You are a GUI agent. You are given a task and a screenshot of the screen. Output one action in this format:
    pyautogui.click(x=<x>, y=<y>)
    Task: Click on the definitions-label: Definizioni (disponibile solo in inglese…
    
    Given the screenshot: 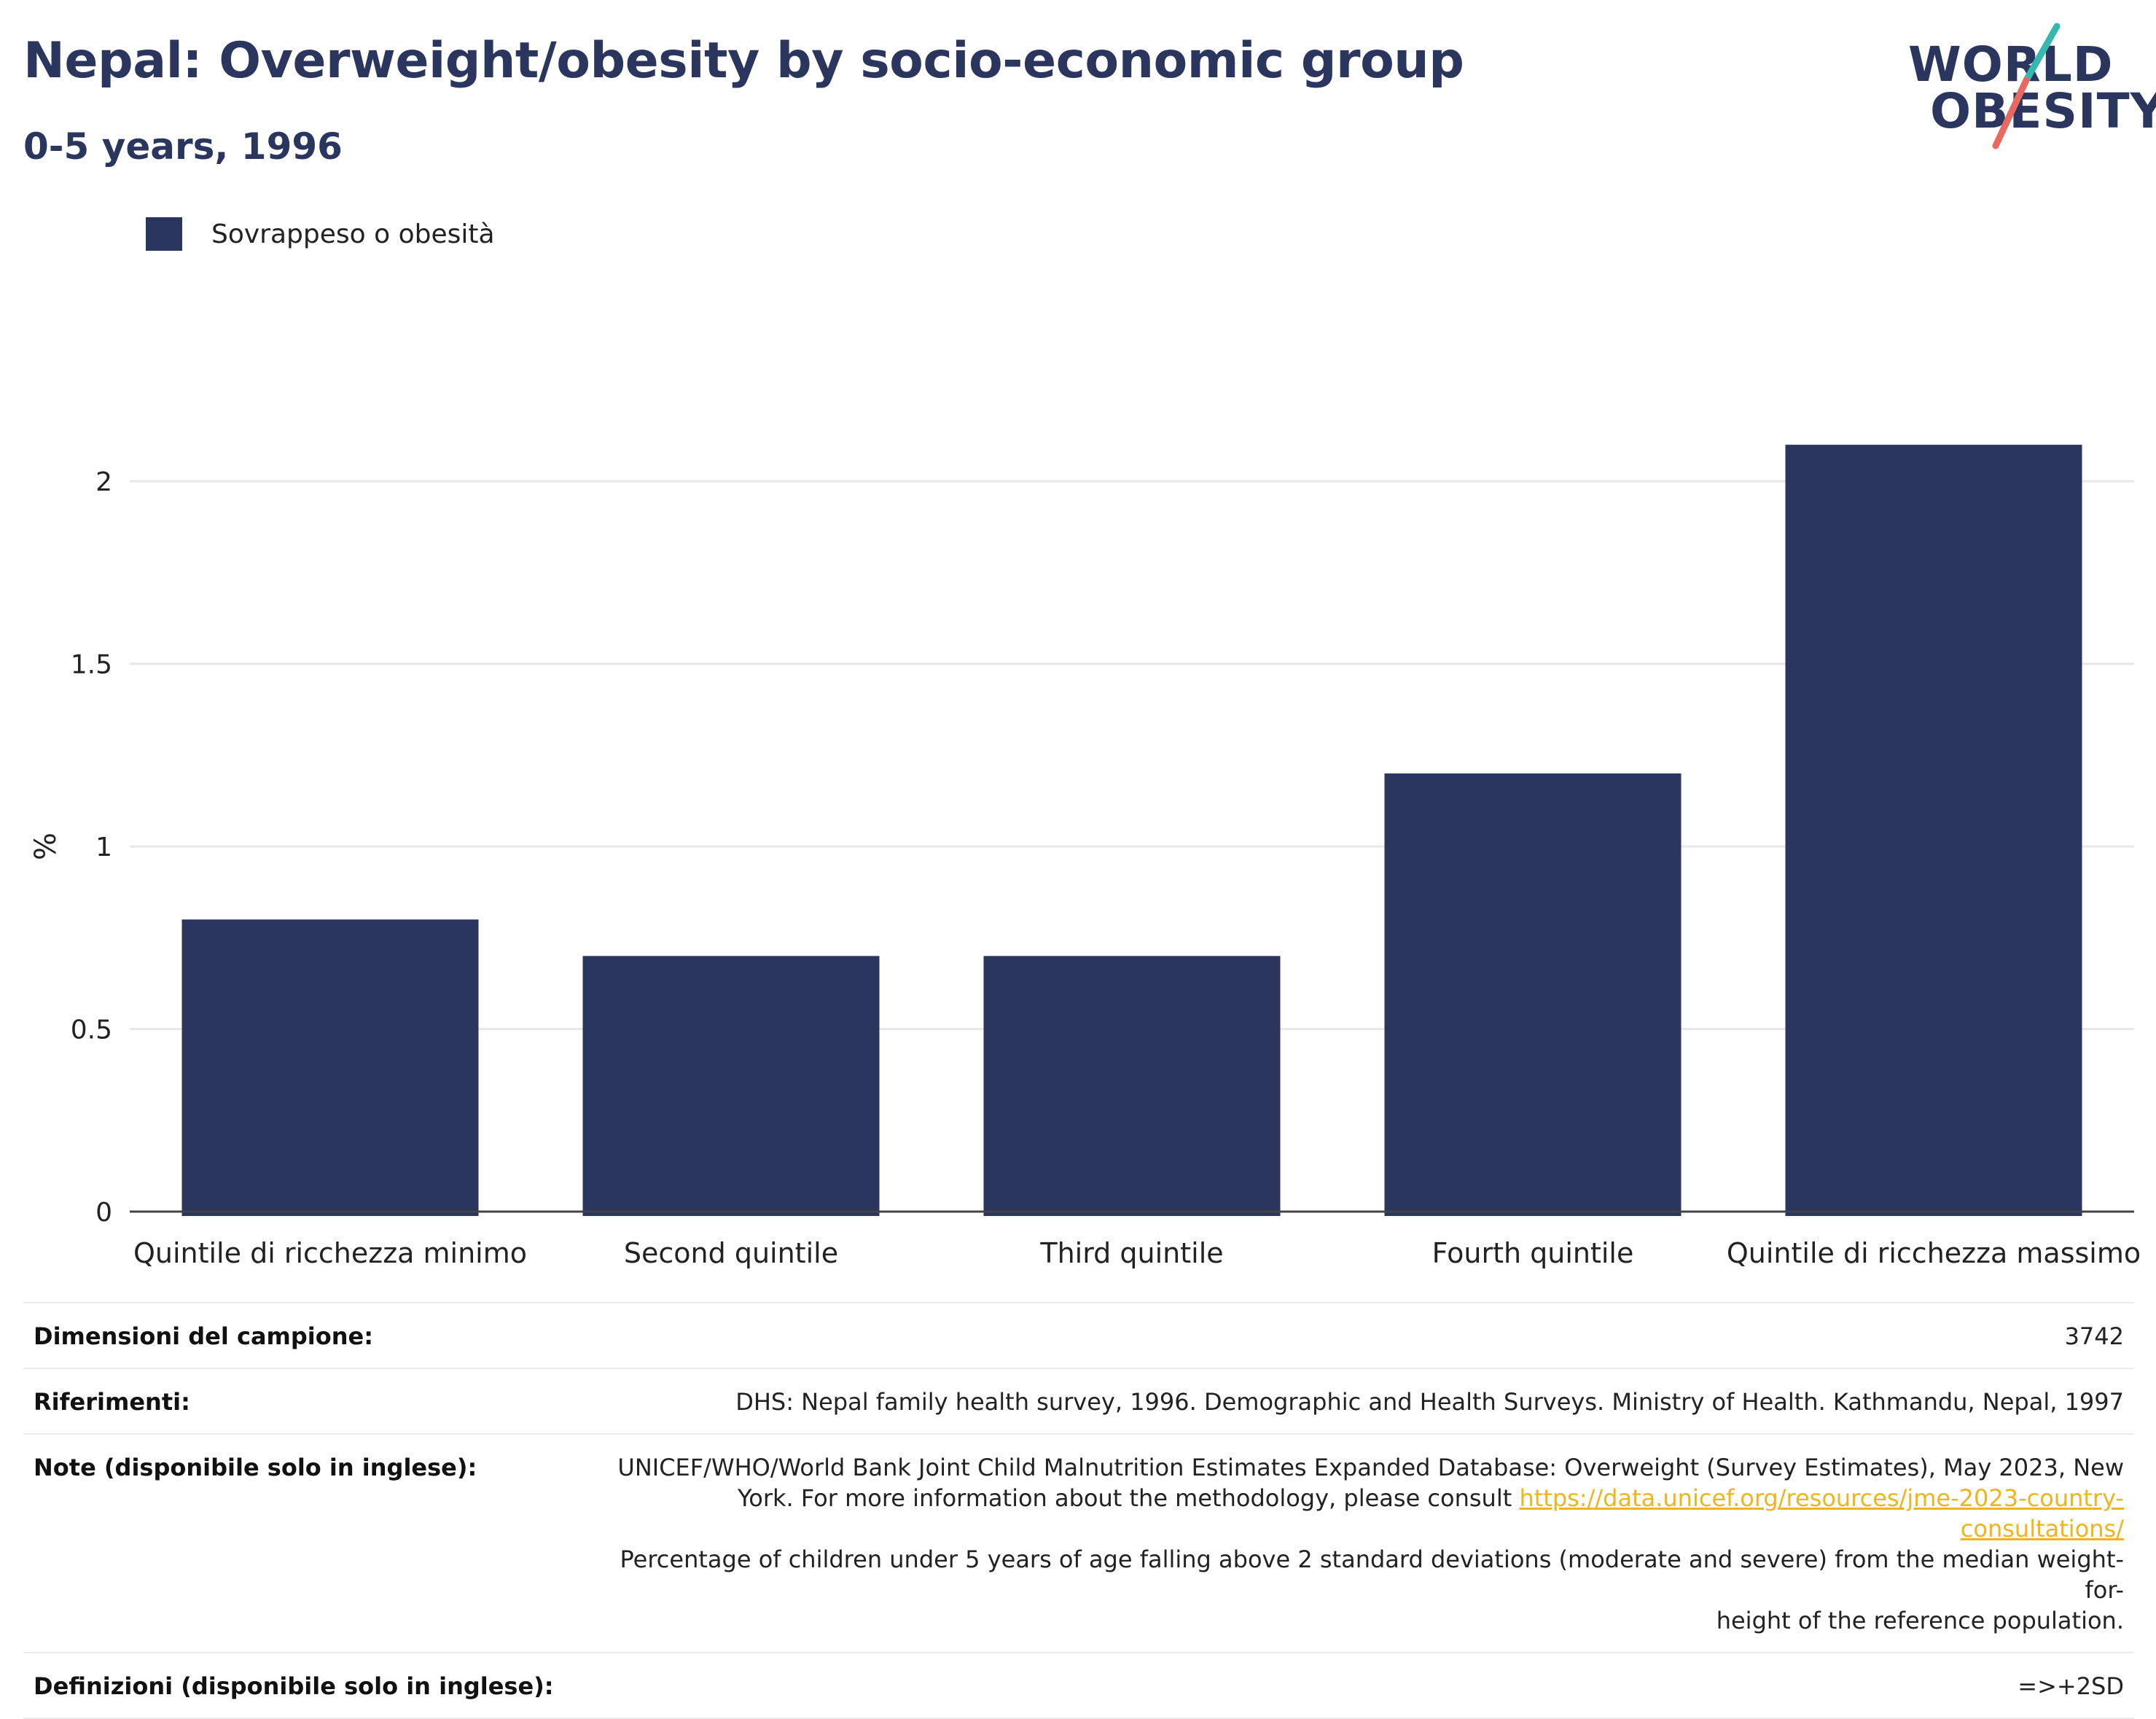 What is the action you would take?
    pyautogui.click(x=294, y=1686)
    